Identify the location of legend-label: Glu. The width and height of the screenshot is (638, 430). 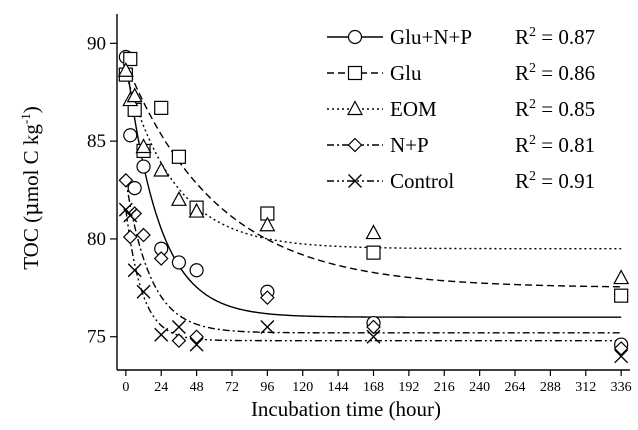
(406, 73).